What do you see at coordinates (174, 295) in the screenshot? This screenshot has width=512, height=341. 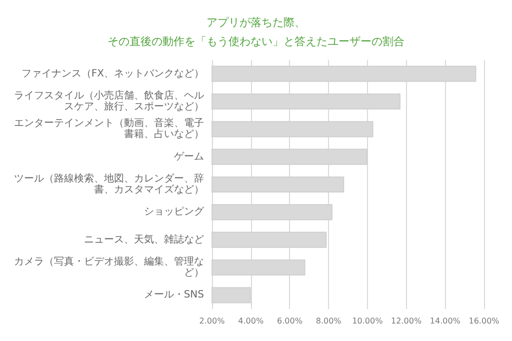 I see `y-tick-label: メール・SNS` at bounding box center [174, 295].